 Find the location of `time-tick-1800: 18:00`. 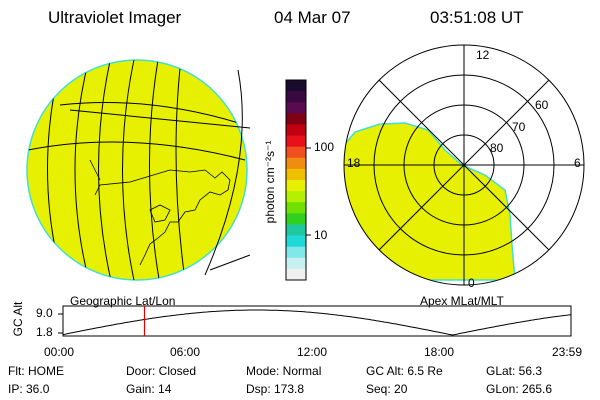

time-tick-1800: 18:00 is located at coordinates (439, 352).